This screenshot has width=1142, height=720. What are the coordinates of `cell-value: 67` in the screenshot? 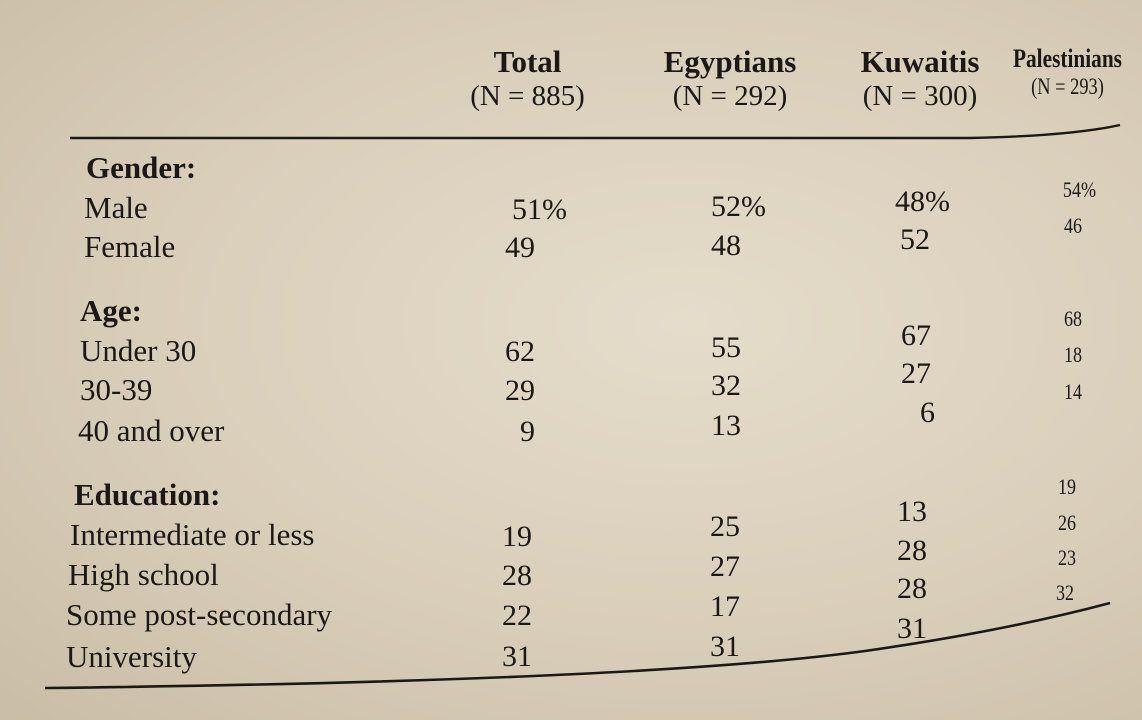 It's located at (916, 335).